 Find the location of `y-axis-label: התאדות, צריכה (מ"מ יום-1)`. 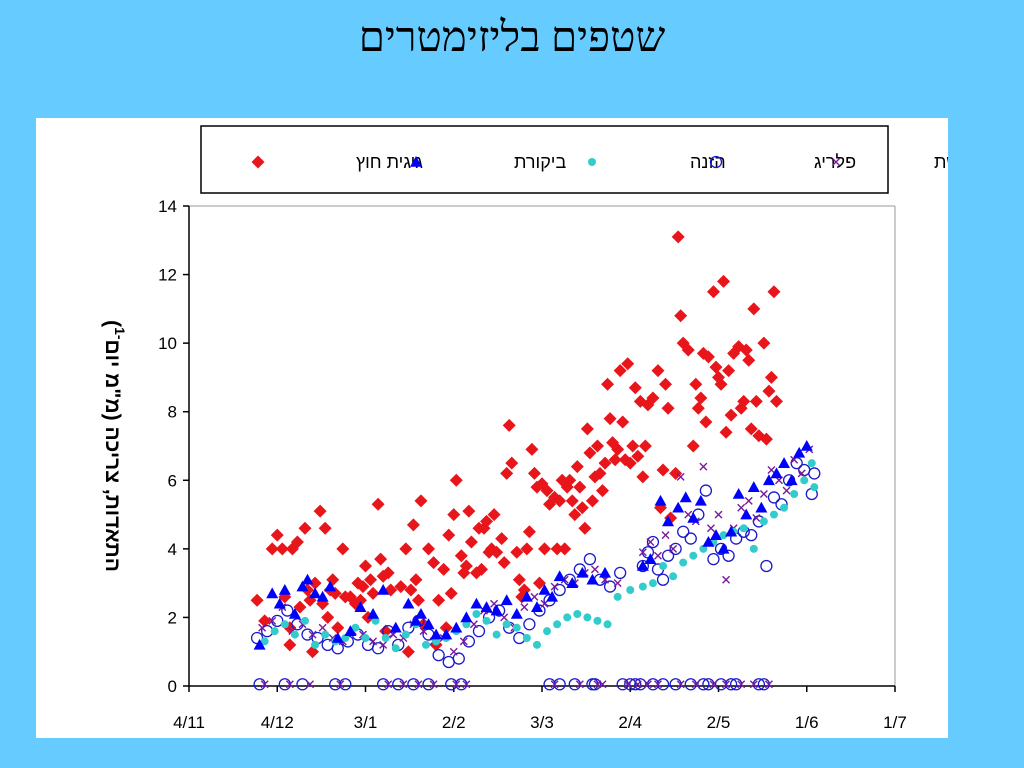

y-axis-label: התאדות, צריכה (מ"מ יום-1) is located at coordinates (114, 446).